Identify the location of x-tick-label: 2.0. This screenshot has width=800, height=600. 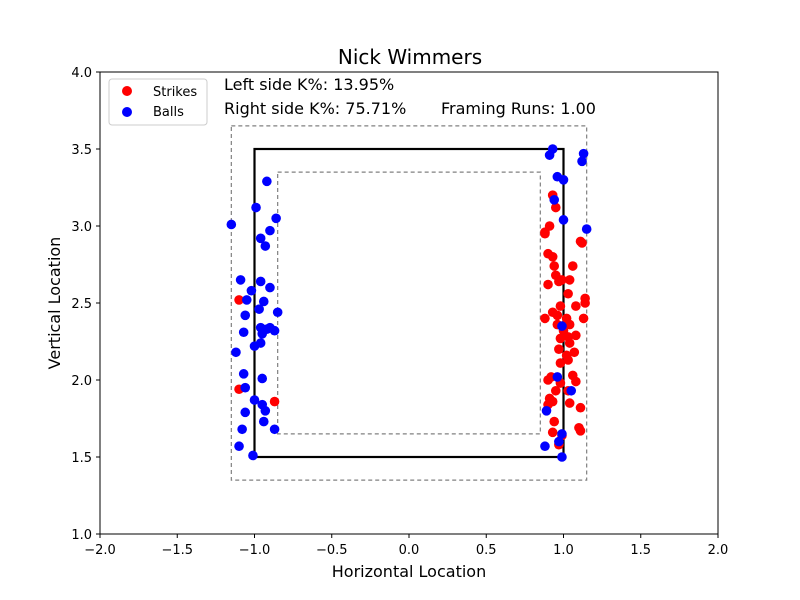
(718, 550).